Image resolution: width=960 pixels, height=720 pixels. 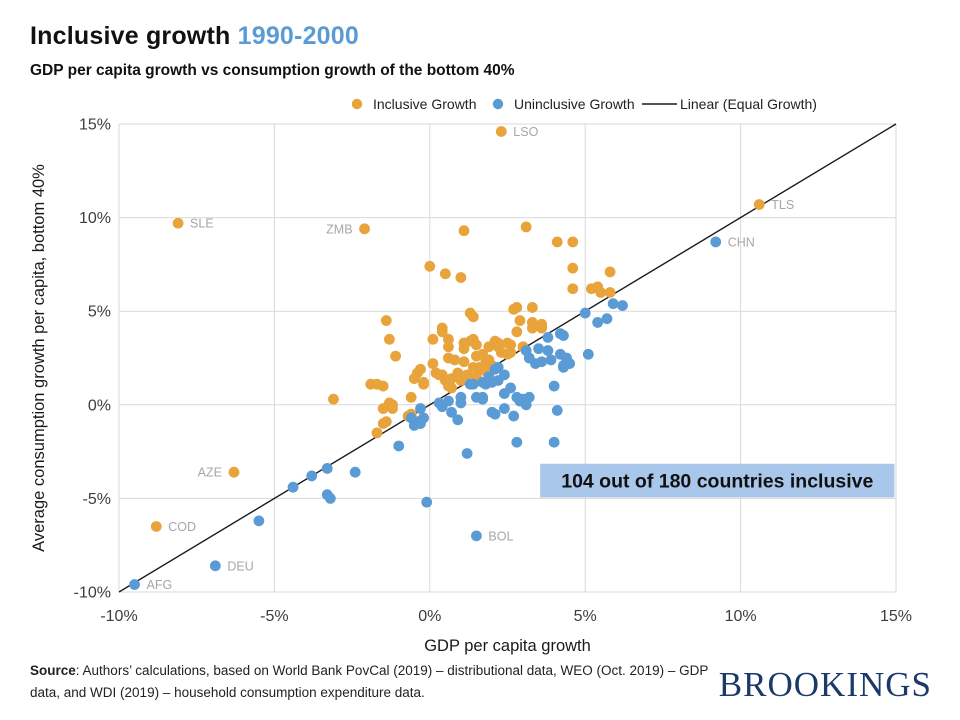 I want to click on x-tick-label: 15%, so click(x=896, y=616).